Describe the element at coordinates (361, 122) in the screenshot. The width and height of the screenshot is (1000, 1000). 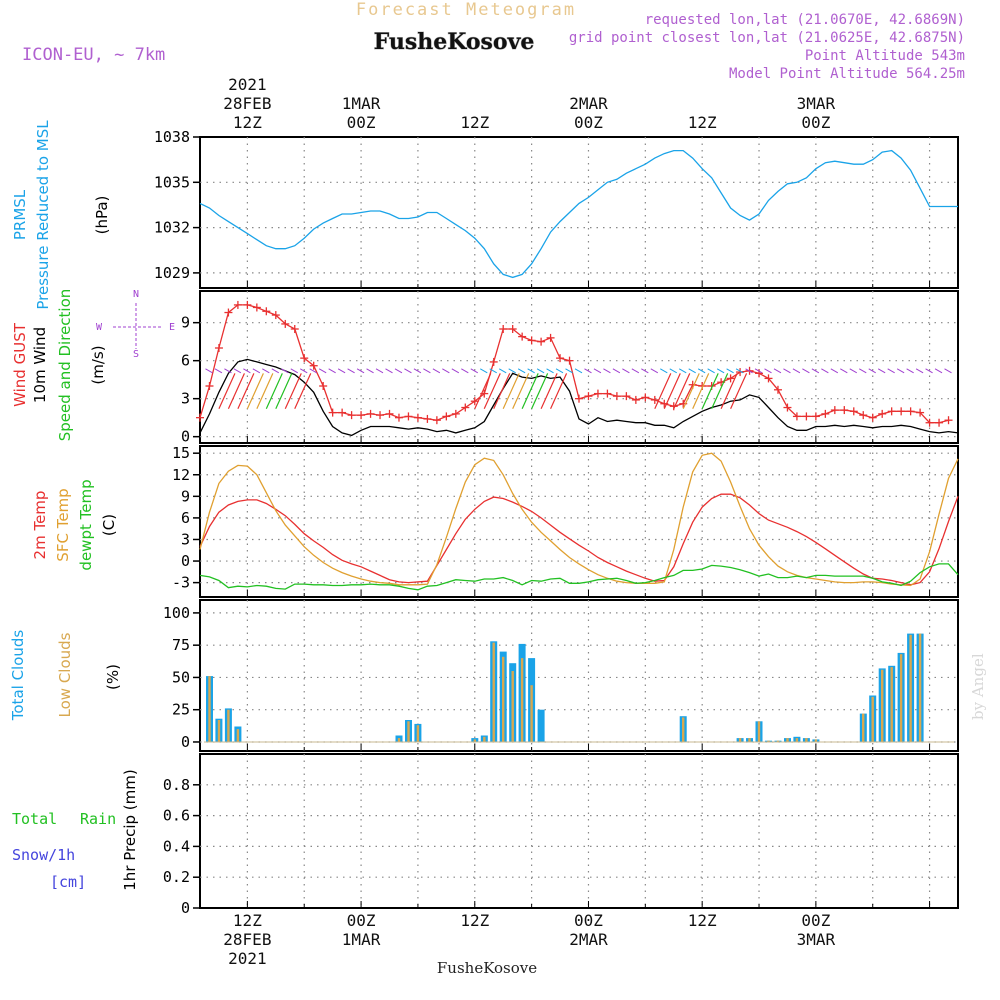
I see `time-label: 00Z` at that location.